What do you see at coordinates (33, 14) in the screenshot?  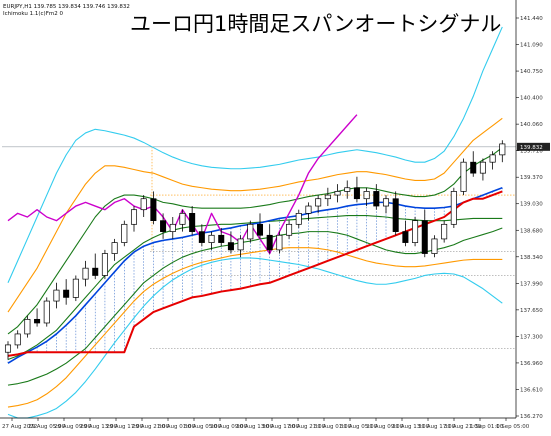 I see `indicator-header: Ichimoku 1.1(c)Fm2 0` at bounding box center [33, 14].